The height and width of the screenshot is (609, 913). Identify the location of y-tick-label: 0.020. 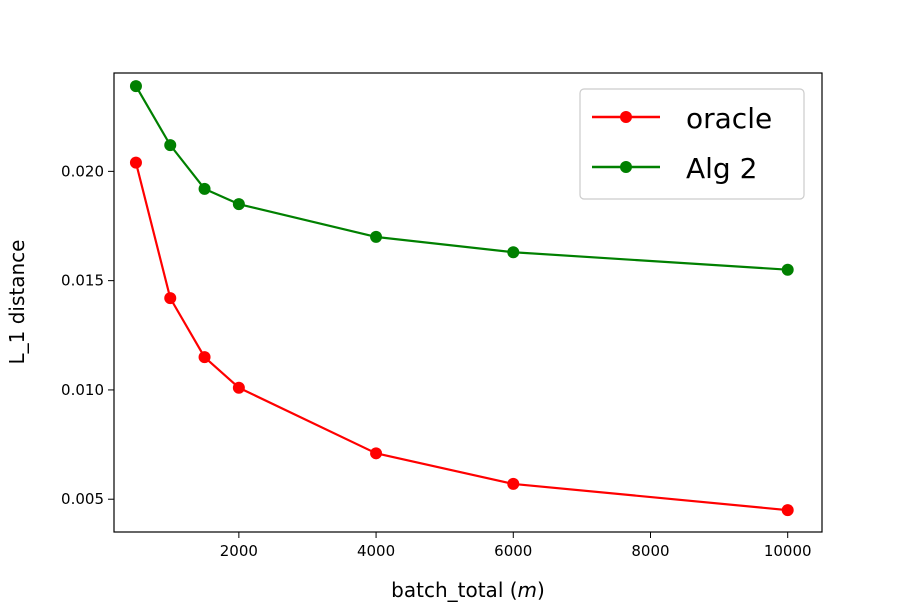
(82, 171).